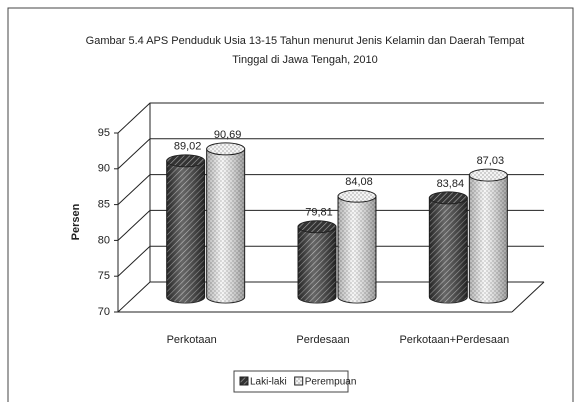  Describe the element at coordinates (291, 381) in the screenshot. I see `legend-box` at that location.